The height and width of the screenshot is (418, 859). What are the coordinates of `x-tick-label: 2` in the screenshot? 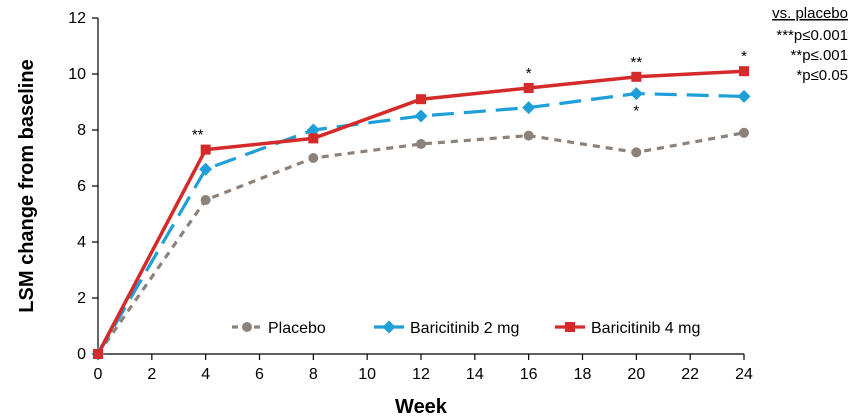 It's located at (151, 374).